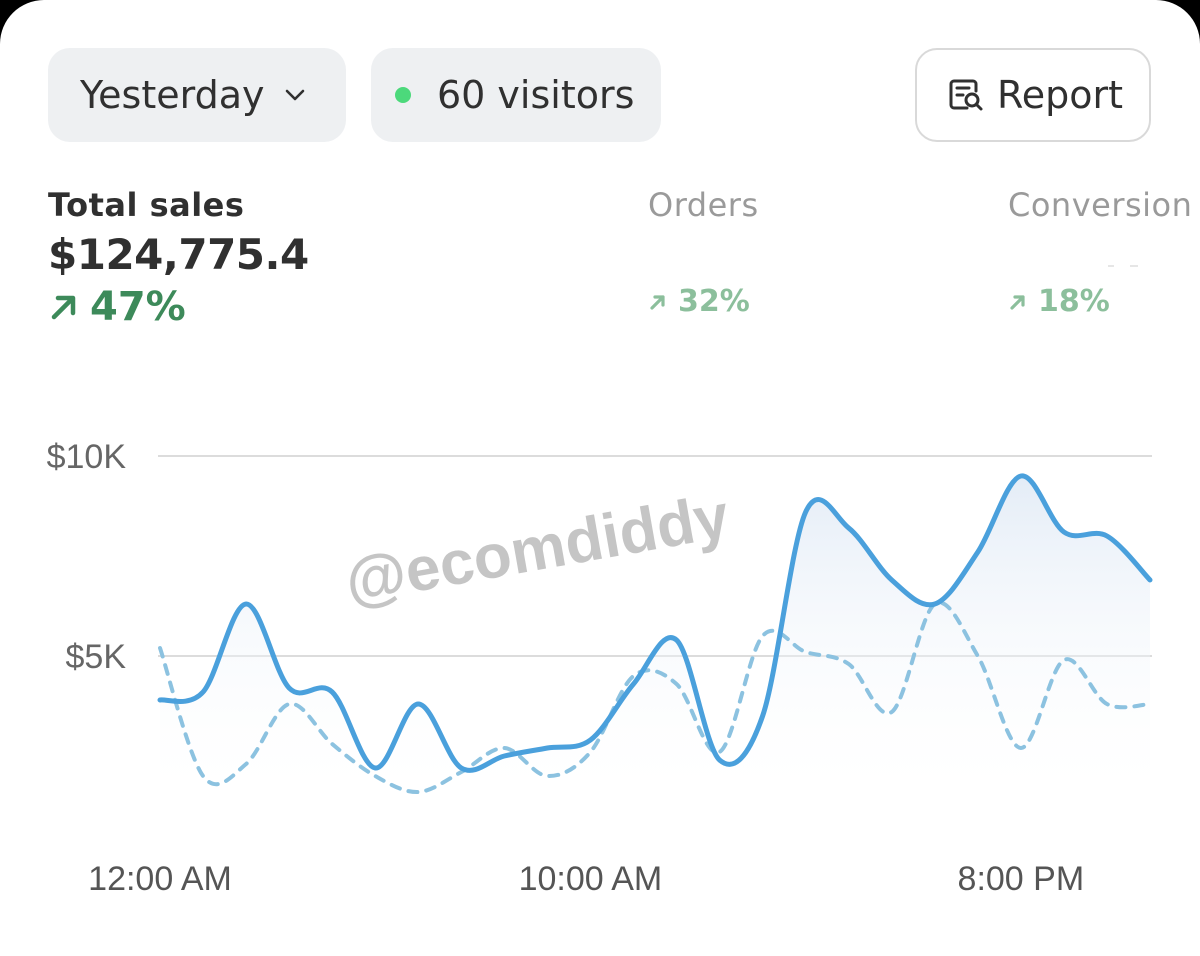  What do you see at coordinates (703, 256) in the screenshot?
I see `orders-value` at bounding box center [703, 256].